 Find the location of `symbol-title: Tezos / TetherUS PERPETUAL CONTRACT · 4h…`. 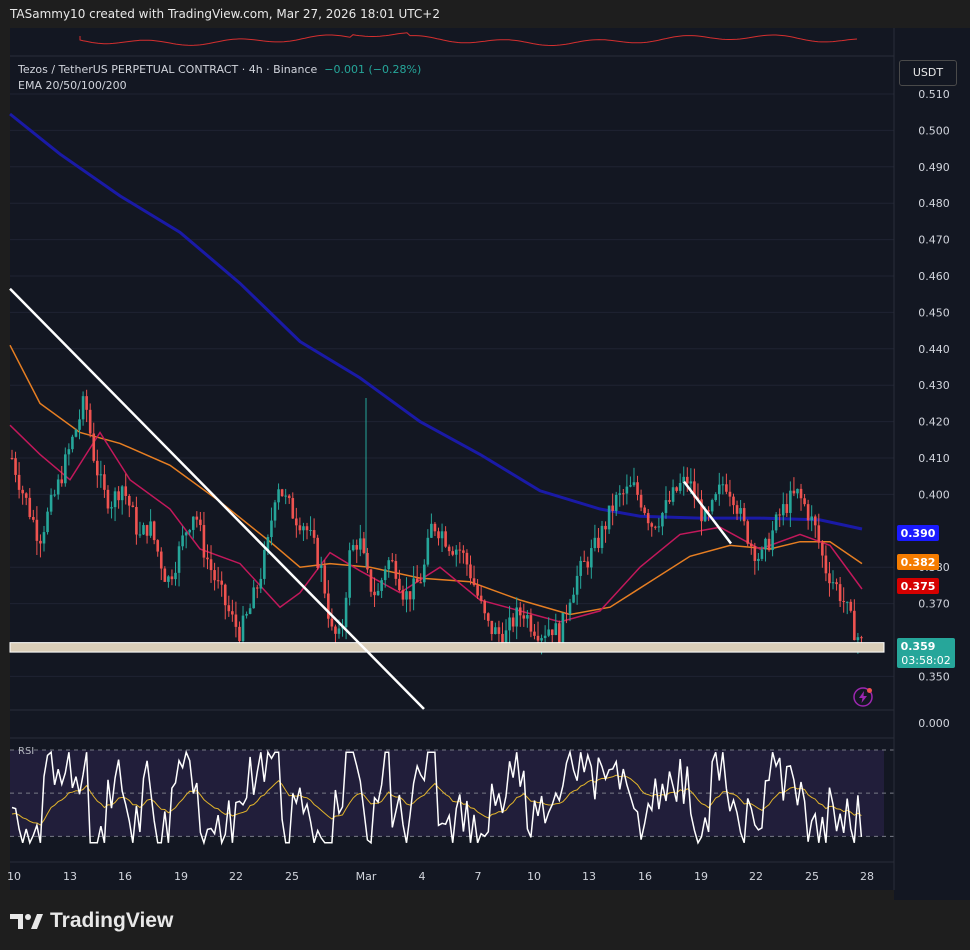

symbol-title: Tezos / TetherUS PERPETUAL CONTRACT · 4h… is located at coordinates (168, 69).